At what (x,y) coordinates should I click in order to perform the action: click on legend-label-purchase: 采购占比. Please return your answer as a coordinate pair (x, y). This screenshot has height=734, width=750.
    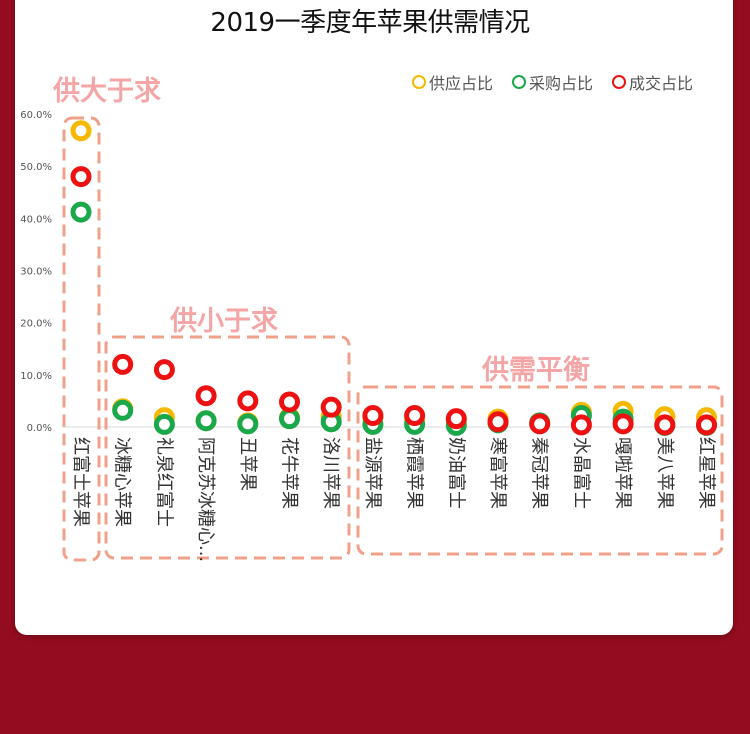
    Looking at the image, I should click on (561, 83).